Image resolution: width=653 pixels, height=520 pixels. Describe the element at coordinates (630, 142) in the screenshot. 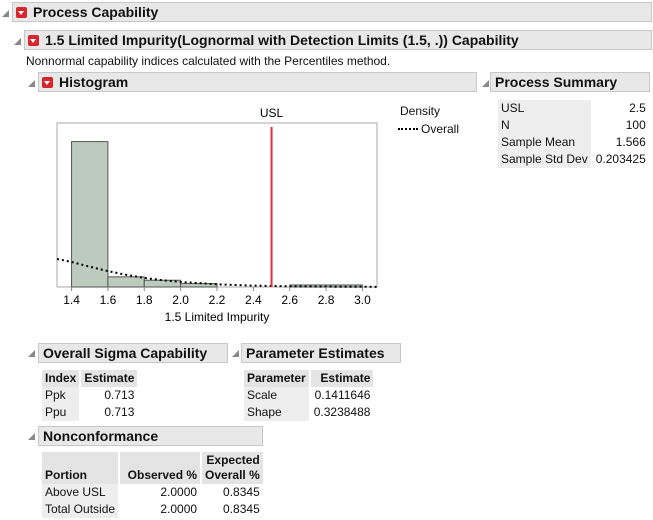

I see `cell: 1.566` at that location.